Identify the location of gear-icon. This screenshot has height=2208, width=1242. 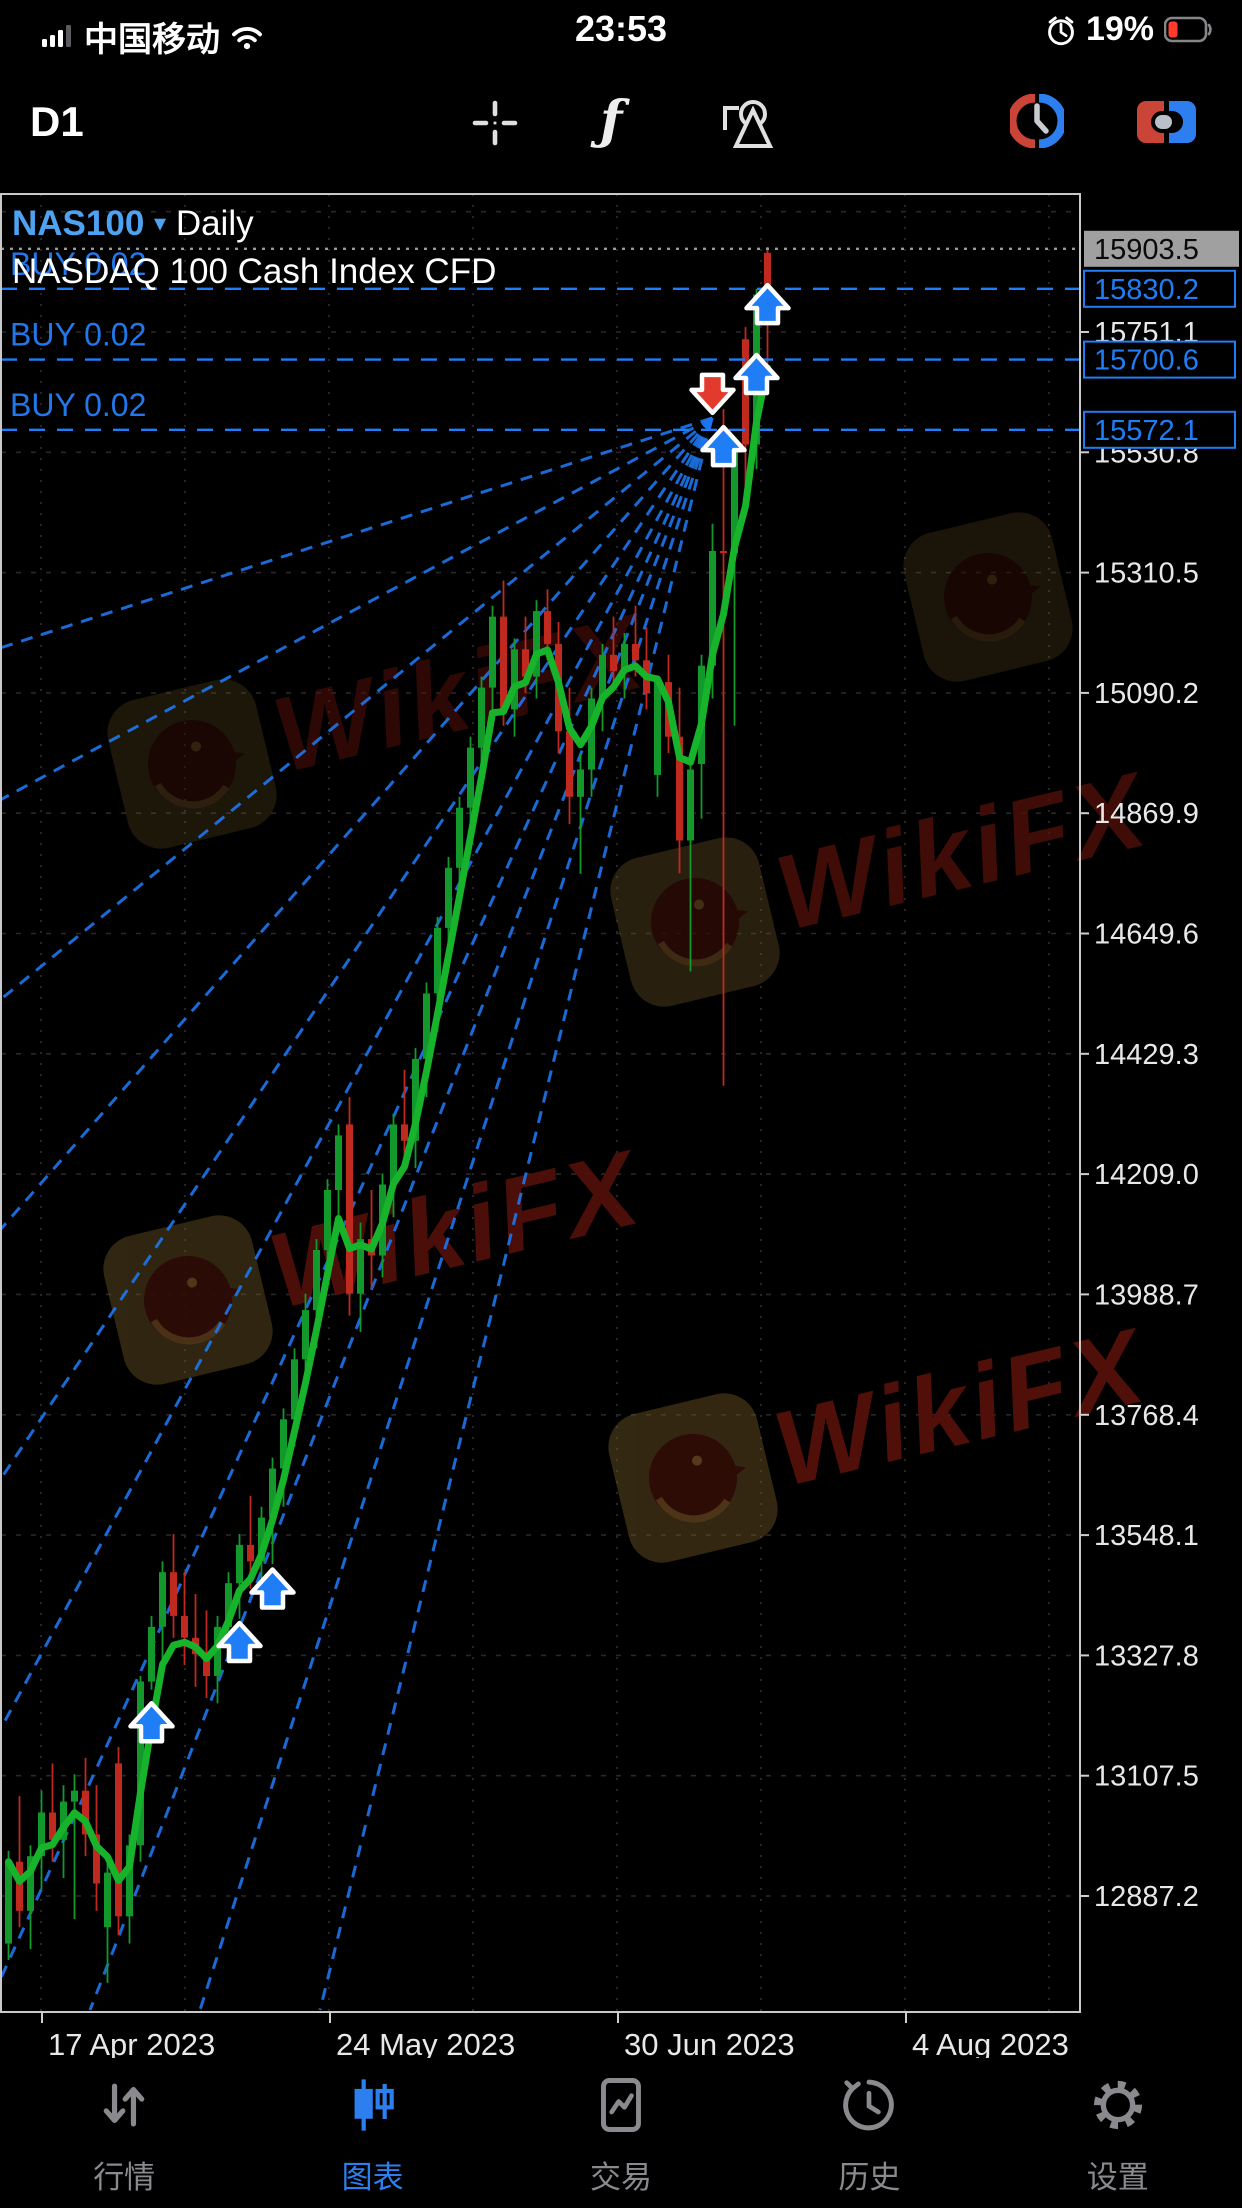
(1118, 2105).